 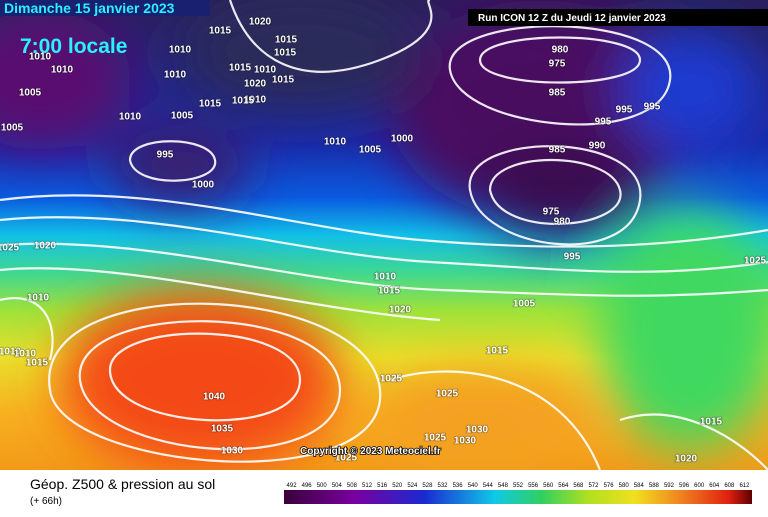 I want to click on scale-label: 520, so click(x=397, y=486).